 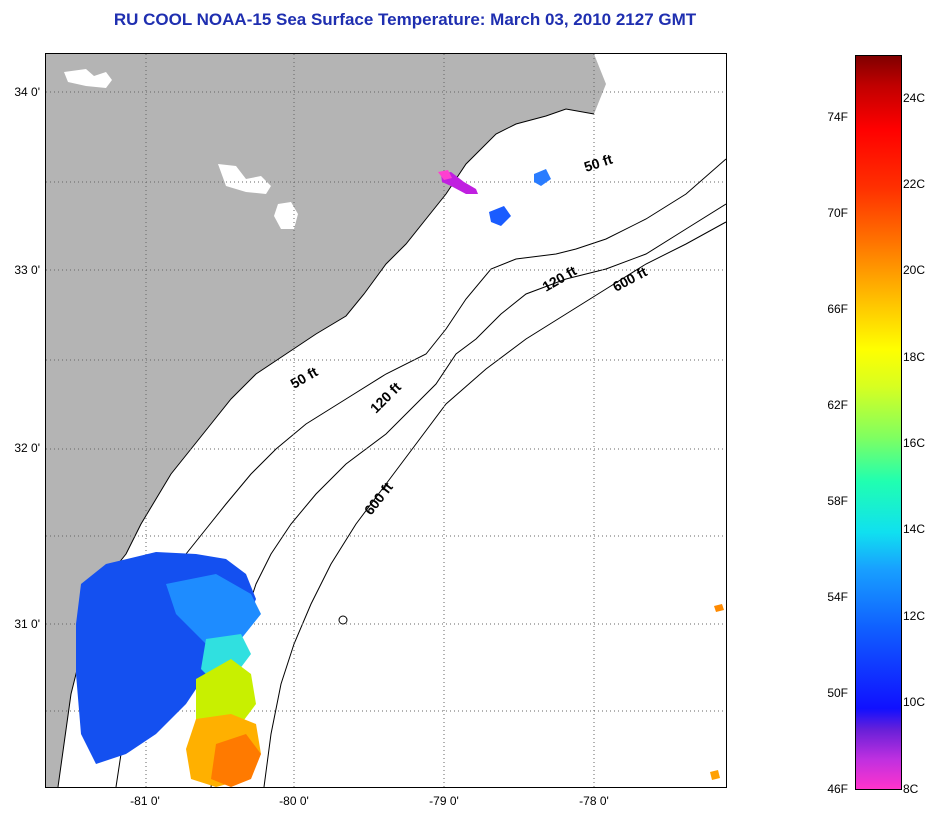 What do you see at coordinates (837, 789) in the screenshot?
I see `colorbar-f-label: 46F` at bounding box center [837, 789].